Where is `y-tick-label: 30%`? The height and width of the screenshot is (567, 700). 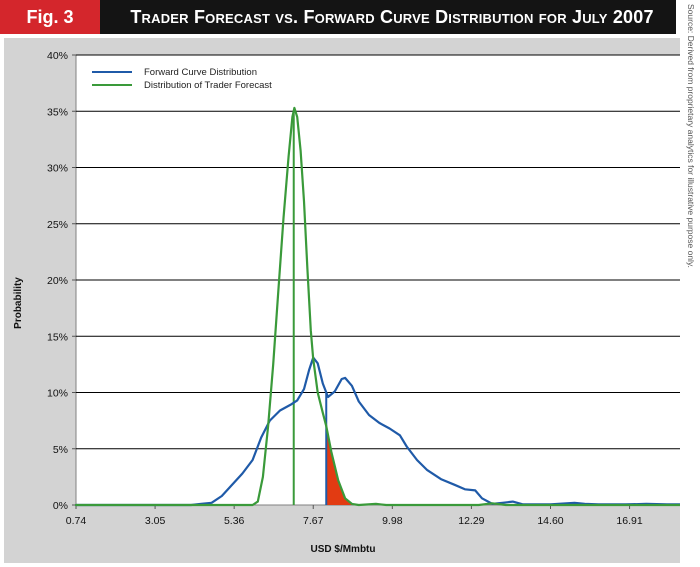
y-tick-label: 30% is located at coordinates (57, 169).